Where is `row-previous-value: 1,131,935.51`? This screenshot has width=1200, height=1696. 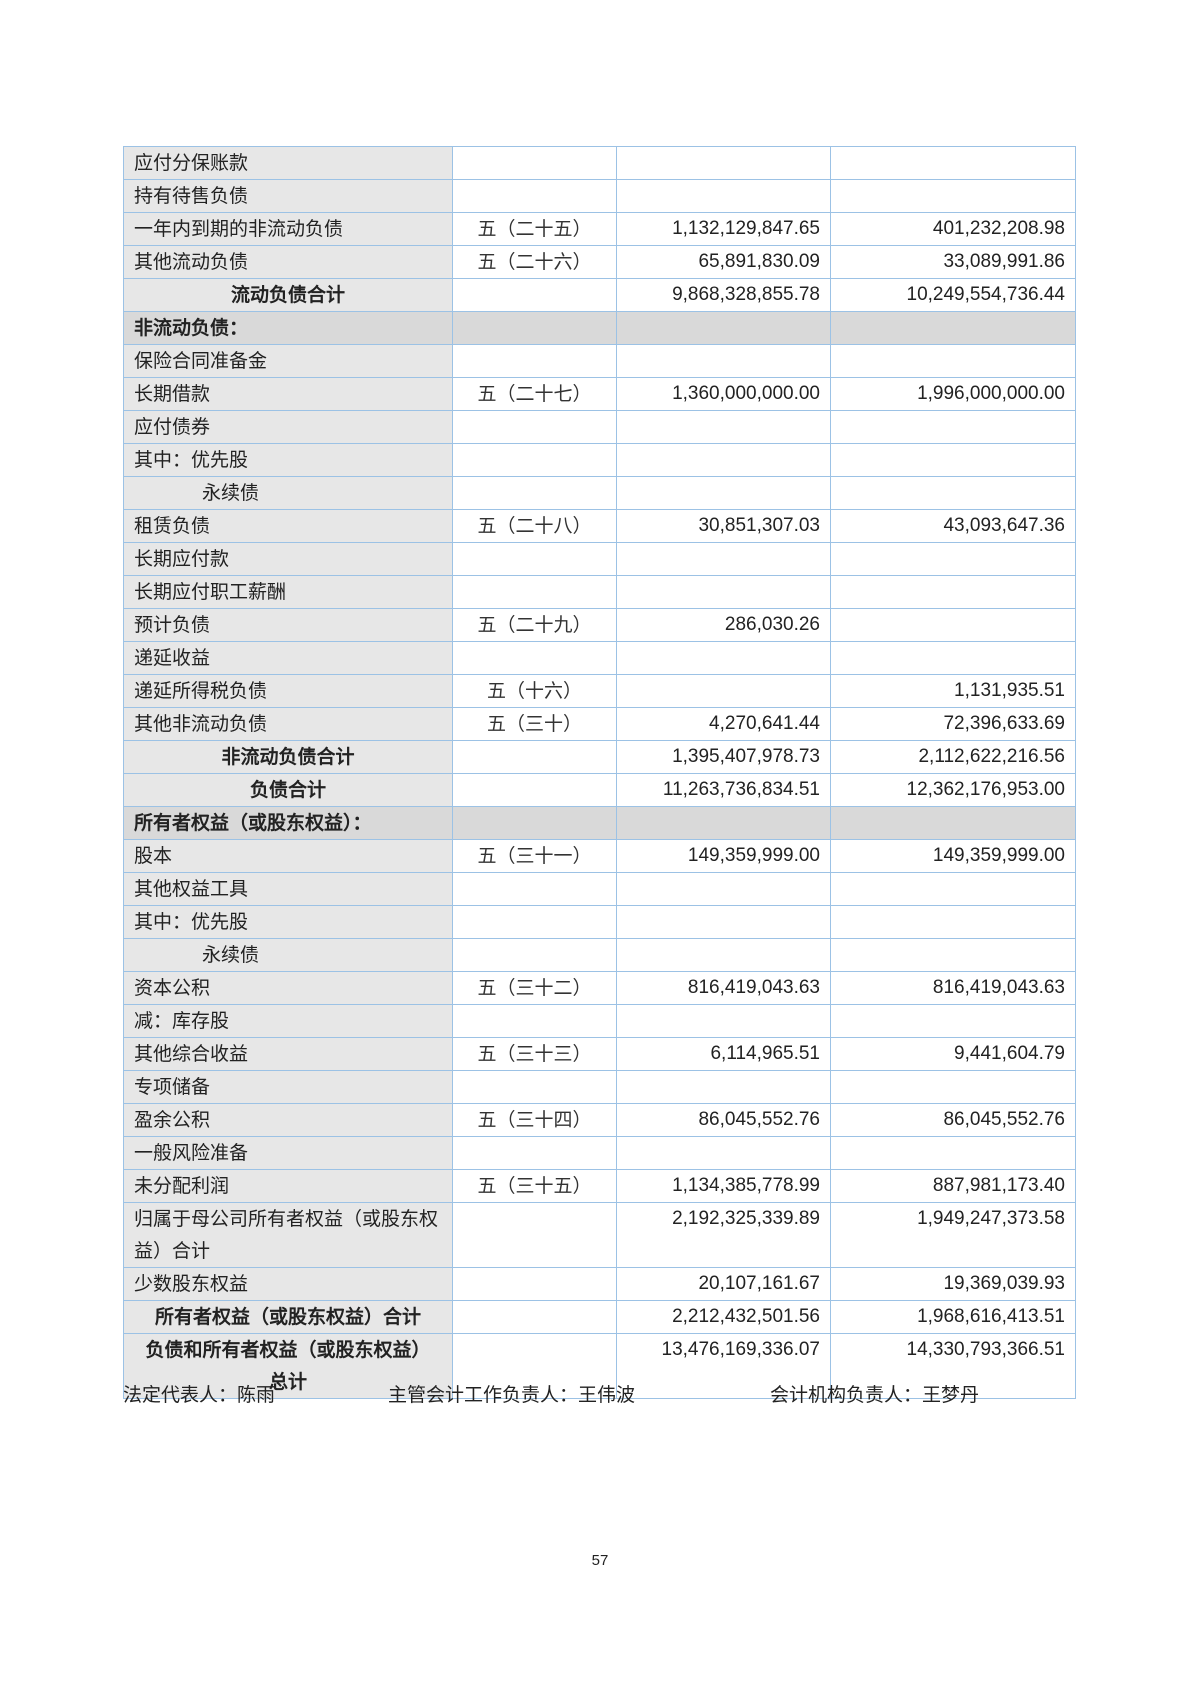
row-previous-value: 1,131,935.51 is located at coordinates (953, 691).